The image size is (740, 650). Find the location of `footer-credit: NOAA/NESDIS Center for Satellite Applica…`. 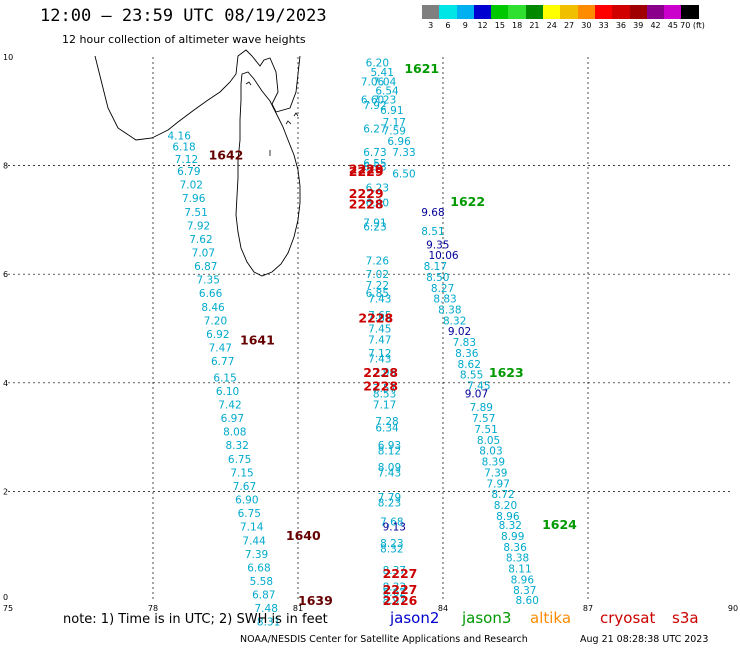

footer-credit: NOAA/NESDIS Center for Satellite Applica… is located at coordinates (384, 639).